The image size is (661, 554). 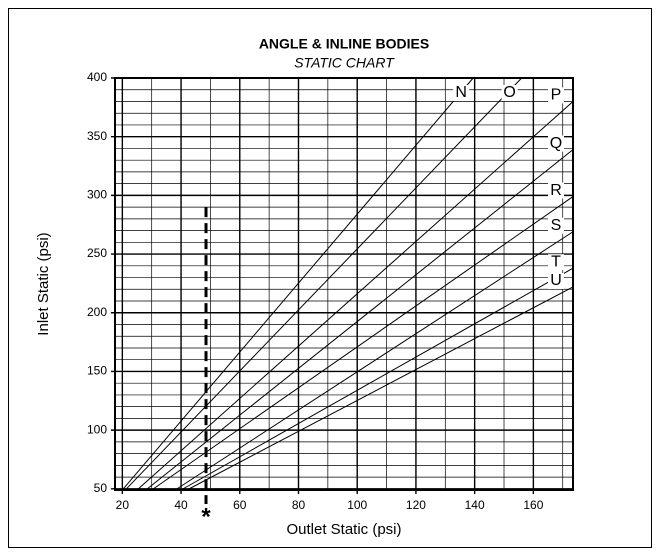 What do you see at coordinates (97, 253) in the screenshot?
I see `y-tick-label: 250` at bounding box center [97, 253].